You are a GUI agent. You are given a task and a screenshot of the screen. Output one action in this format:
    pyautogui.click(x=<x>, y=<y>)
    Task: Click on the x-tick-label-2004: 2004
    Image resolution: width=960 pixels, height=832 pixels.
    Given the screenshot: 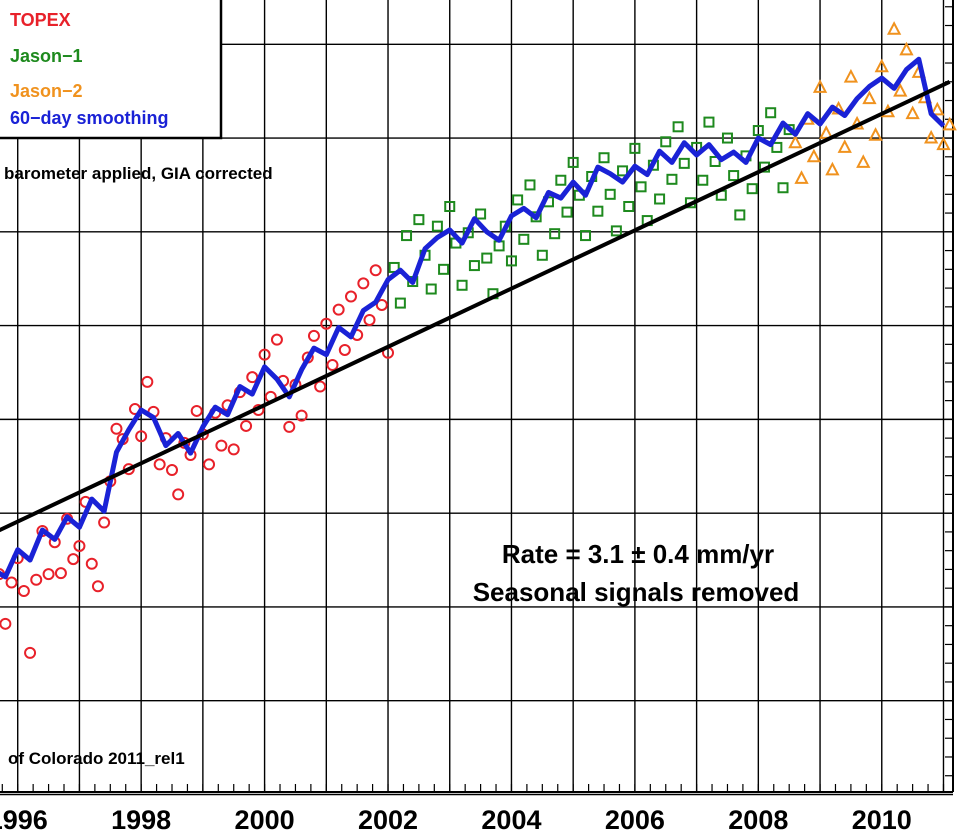 What is the action you would take?
    pyautogui.click(x=511, y=818)
    